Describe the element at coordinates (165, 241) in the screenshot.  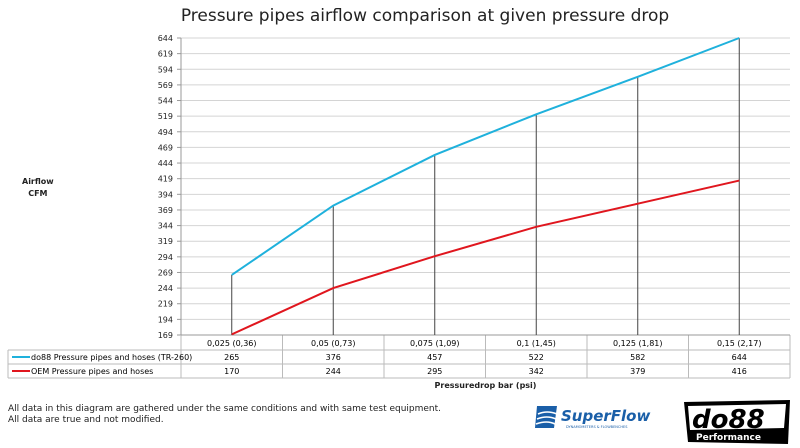
I see `y-tick-label: 319` at that location.